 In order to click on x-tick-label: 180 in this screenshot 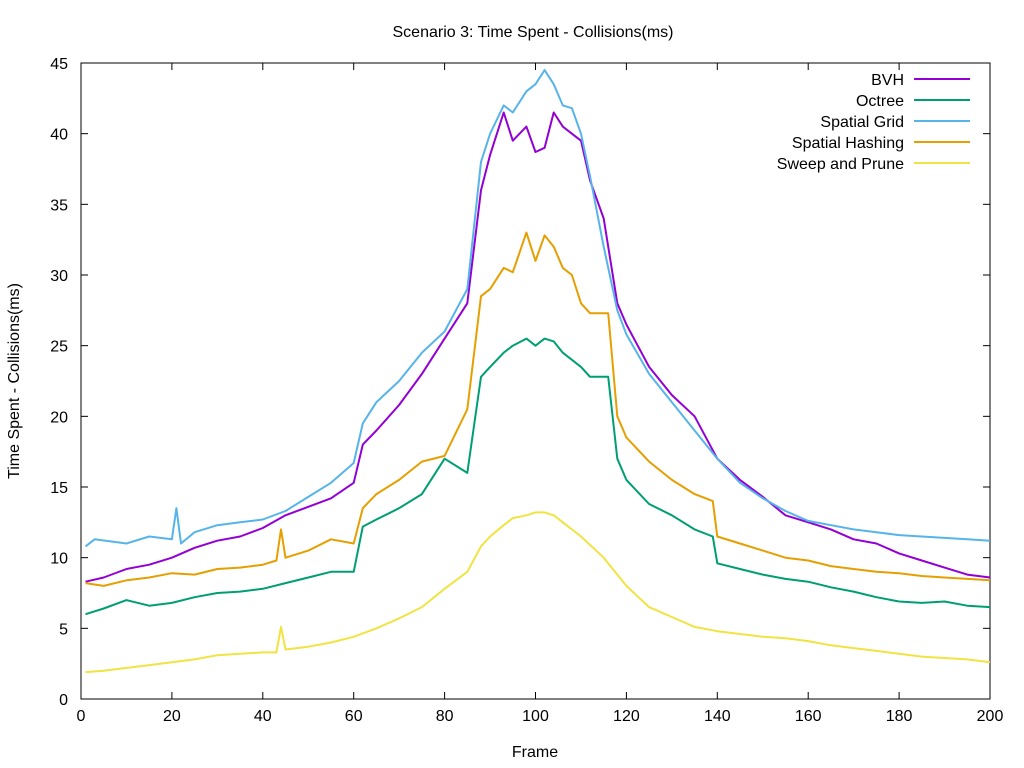, I will do `click(899, 716)`.